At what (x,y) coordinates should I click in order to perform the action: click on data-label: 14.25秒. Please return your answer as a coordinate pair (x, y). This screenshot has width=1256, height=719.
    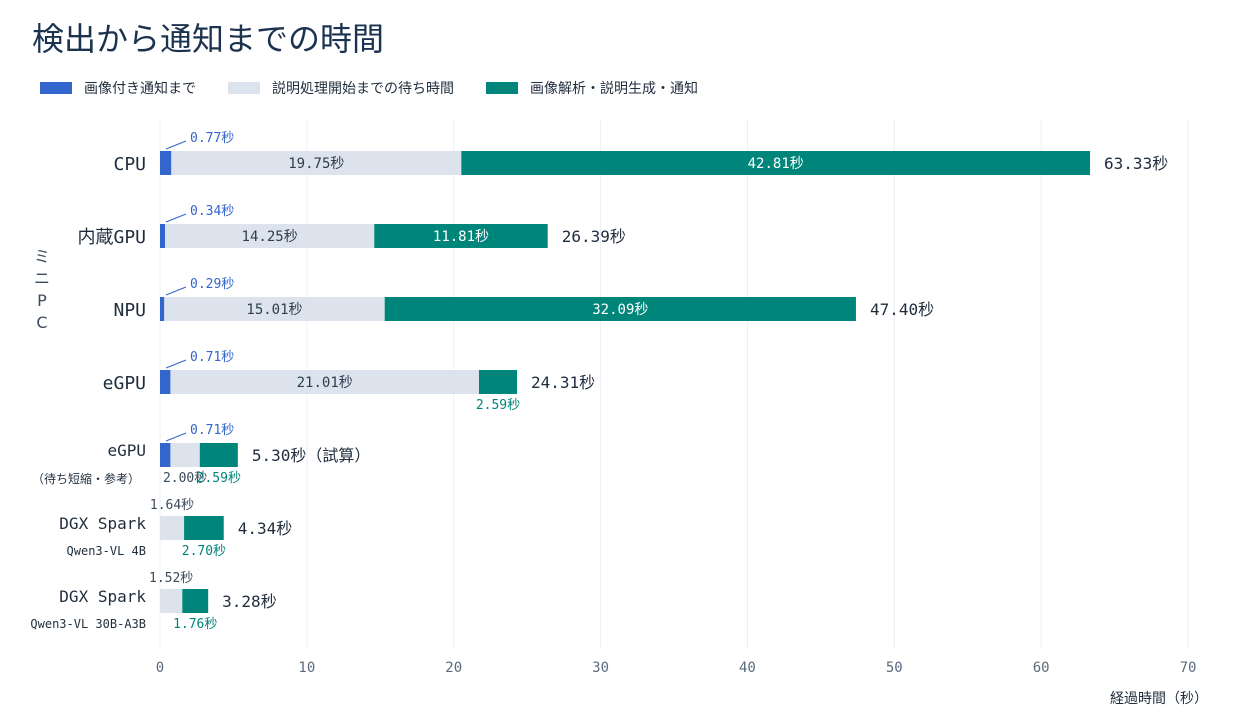
    Looking at the image, I should click on (270, 237).